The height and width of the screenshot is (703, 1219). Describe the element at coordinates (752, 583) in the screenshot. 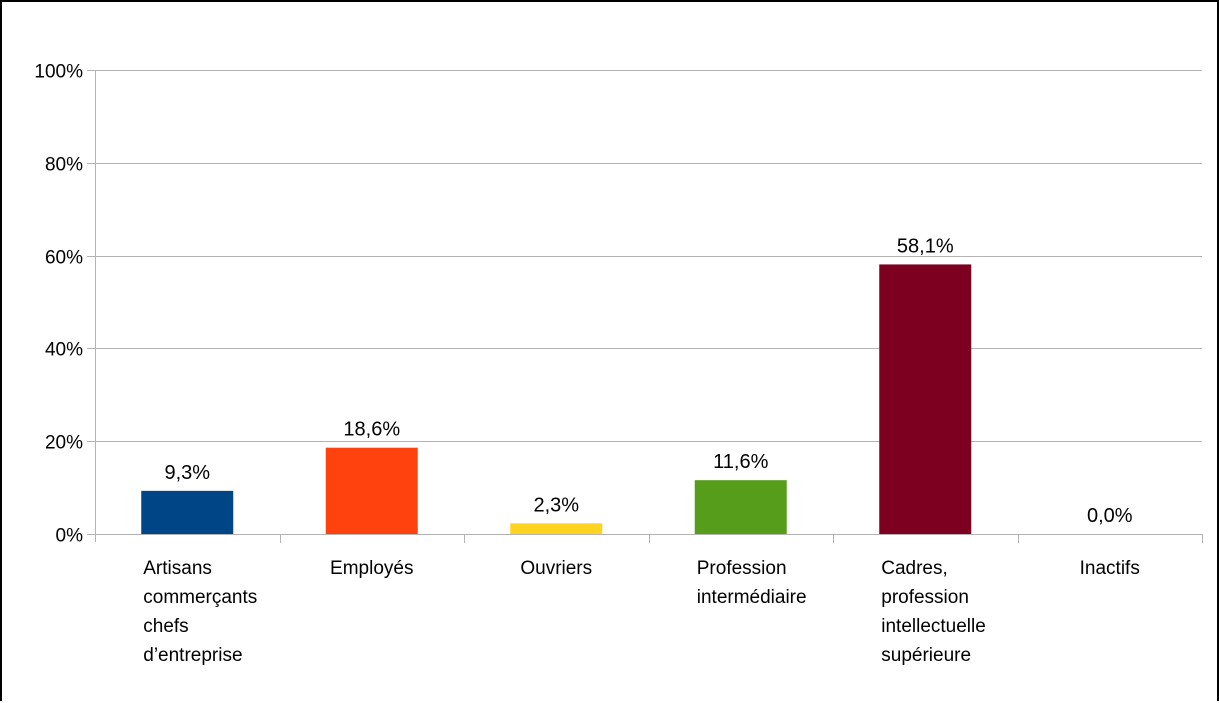

I see `x-category-label: Profession intermédiaire` at that location.